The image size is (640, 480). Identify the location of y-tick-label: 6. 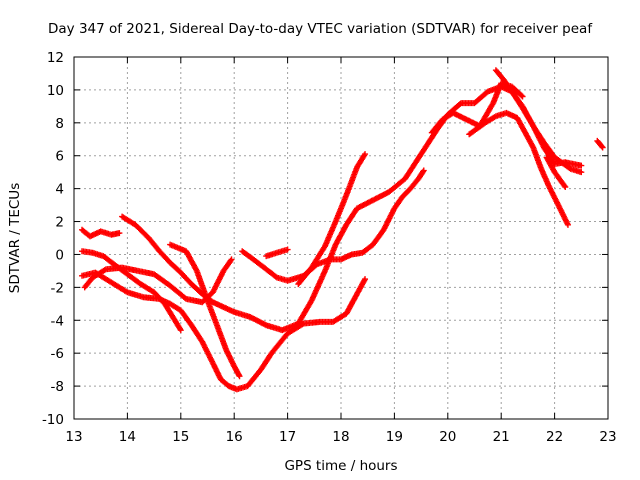
(59, 157).